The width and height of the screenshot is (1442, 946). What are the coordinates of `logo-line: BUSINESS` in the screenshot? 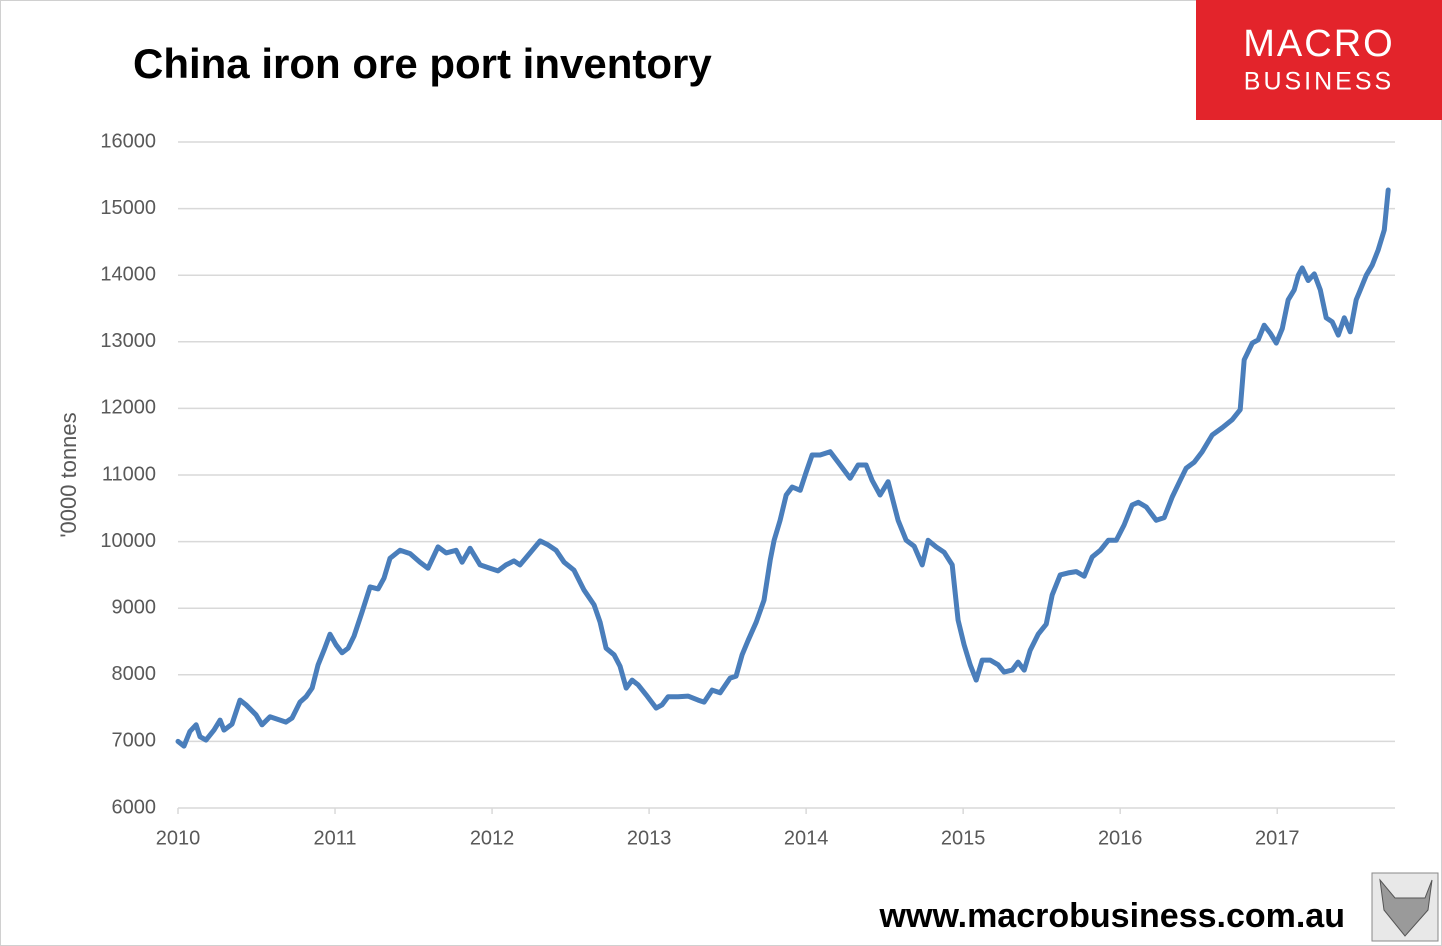 It's located at (1319, 82).